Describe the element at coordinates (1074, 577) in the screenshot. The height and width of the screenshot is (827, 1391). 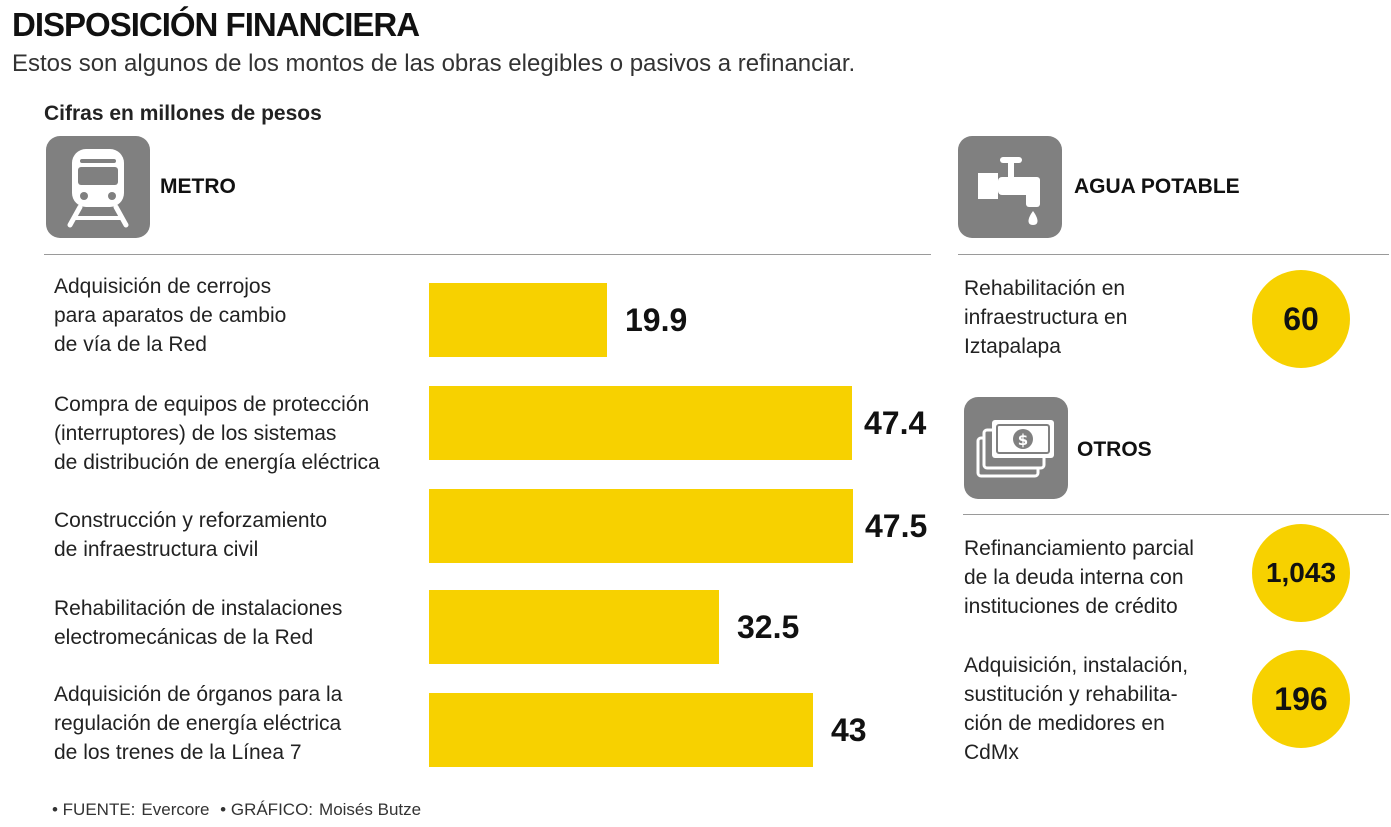
I see `circle-item-label-line: de la deuda interna con` at that location.